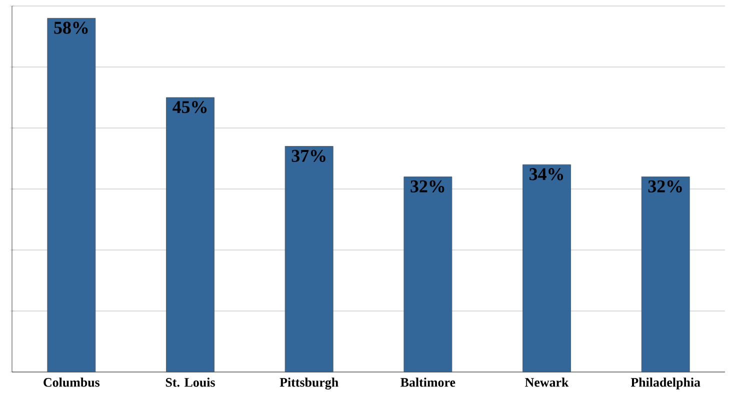  Describe the element at coordinates (190, 382) in the screenshot. I see `x-tick-label: St. Louis` at that location.